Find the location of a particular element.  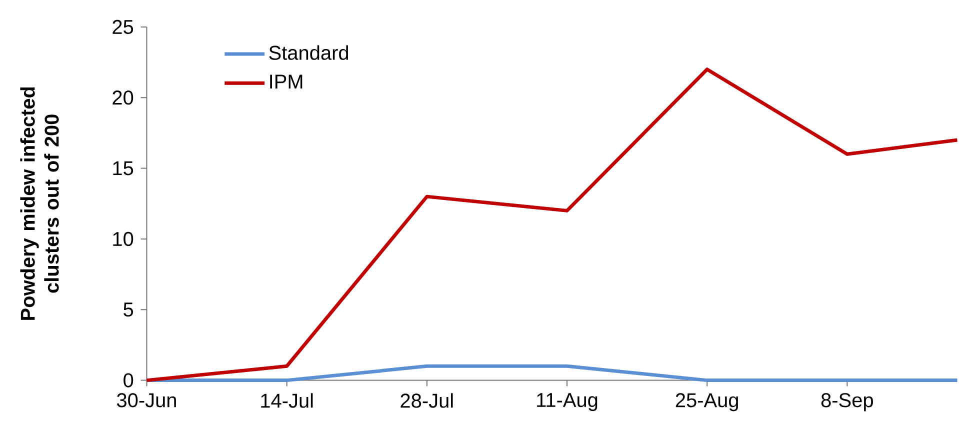

legend-label: IPM is located at coordinates (286, 81).